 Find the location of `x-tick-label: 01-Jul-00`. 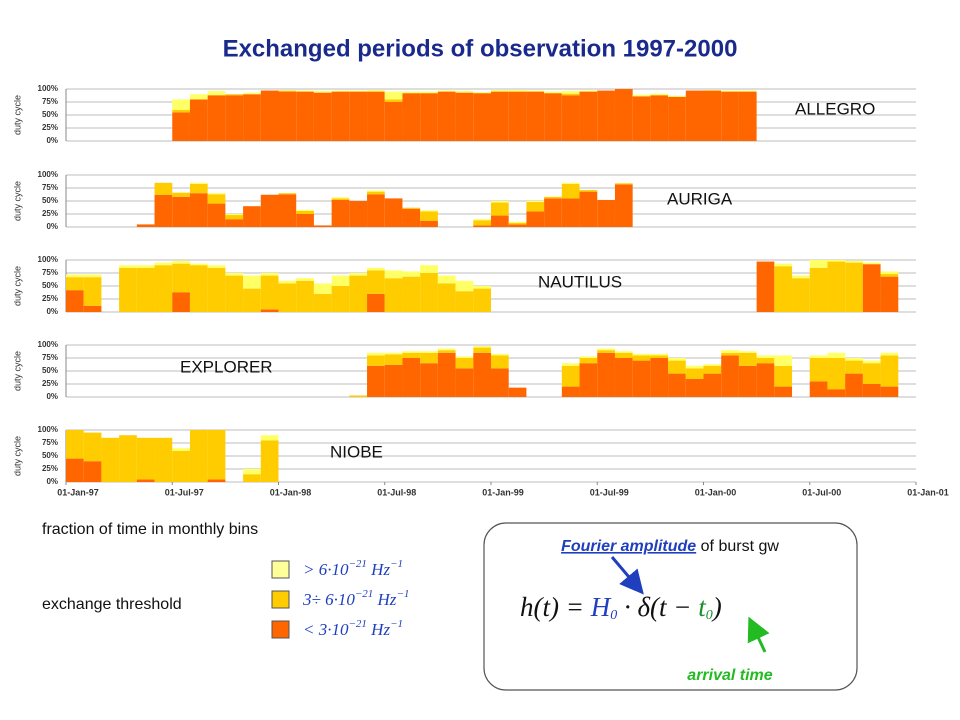

x-tick-label: 01-Jul-00 is located at coordinates (821, 492).